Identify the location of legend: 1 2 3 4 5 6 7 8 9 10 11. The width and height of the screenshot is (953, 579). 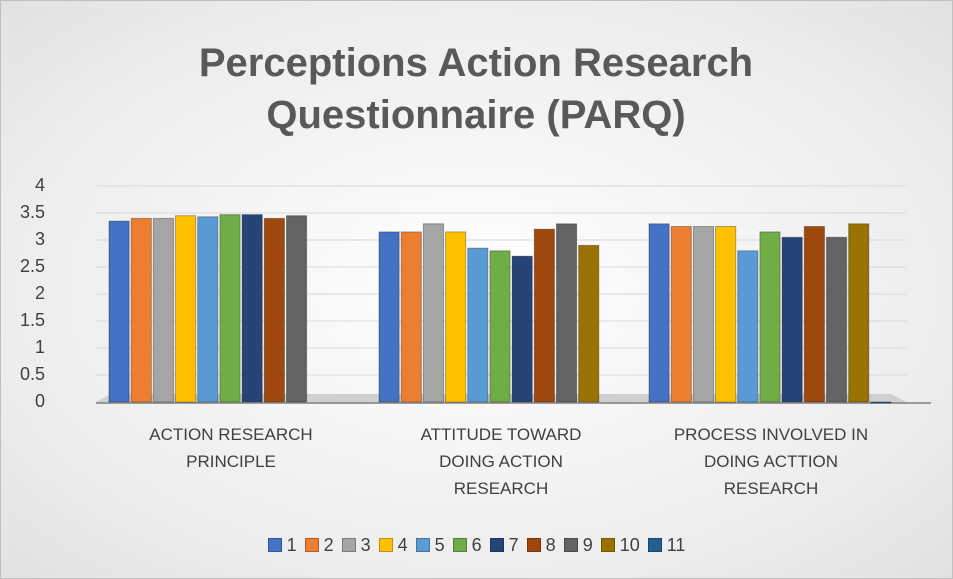
(476, 545).